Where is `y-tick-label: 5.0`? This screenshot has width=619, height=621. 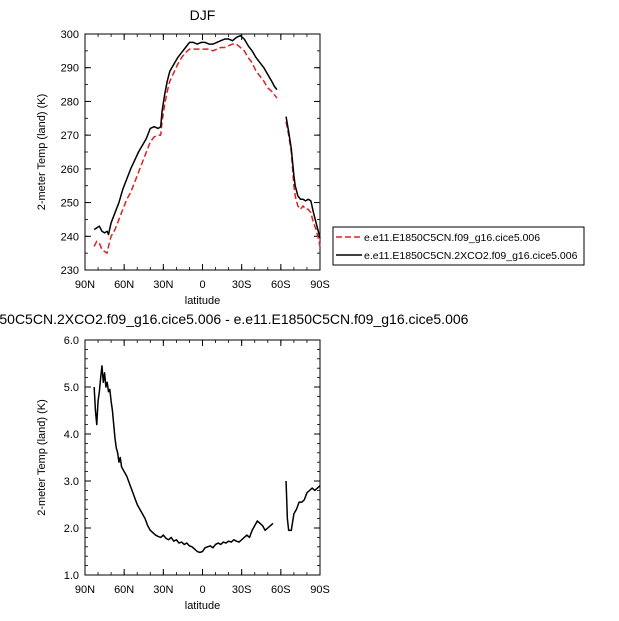
y-tick-label: 5.0 is located at coordinates (71, 388).